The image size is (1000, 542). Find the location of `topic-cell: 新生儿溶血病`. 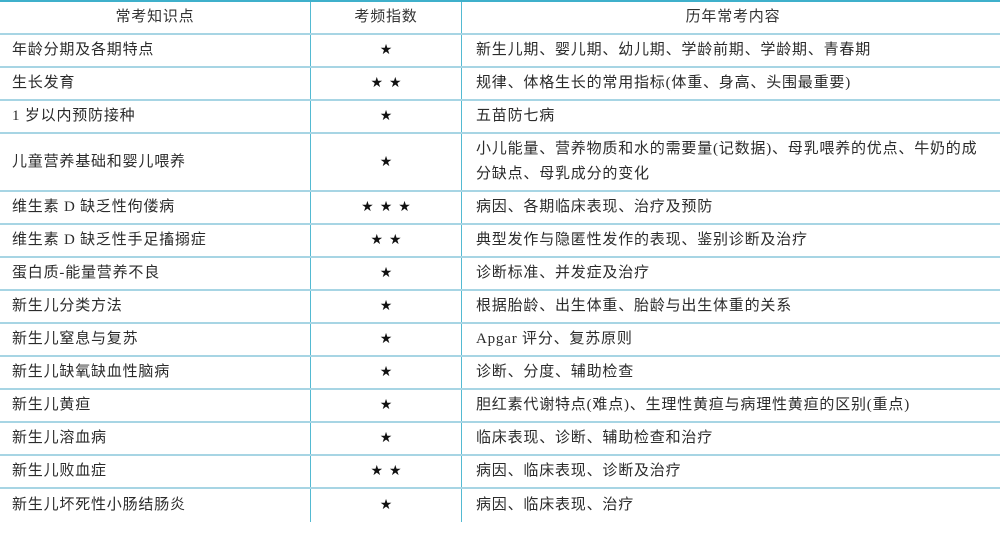

topic-cell: 新生儿溶血病 is located at coordinates (59, 438).